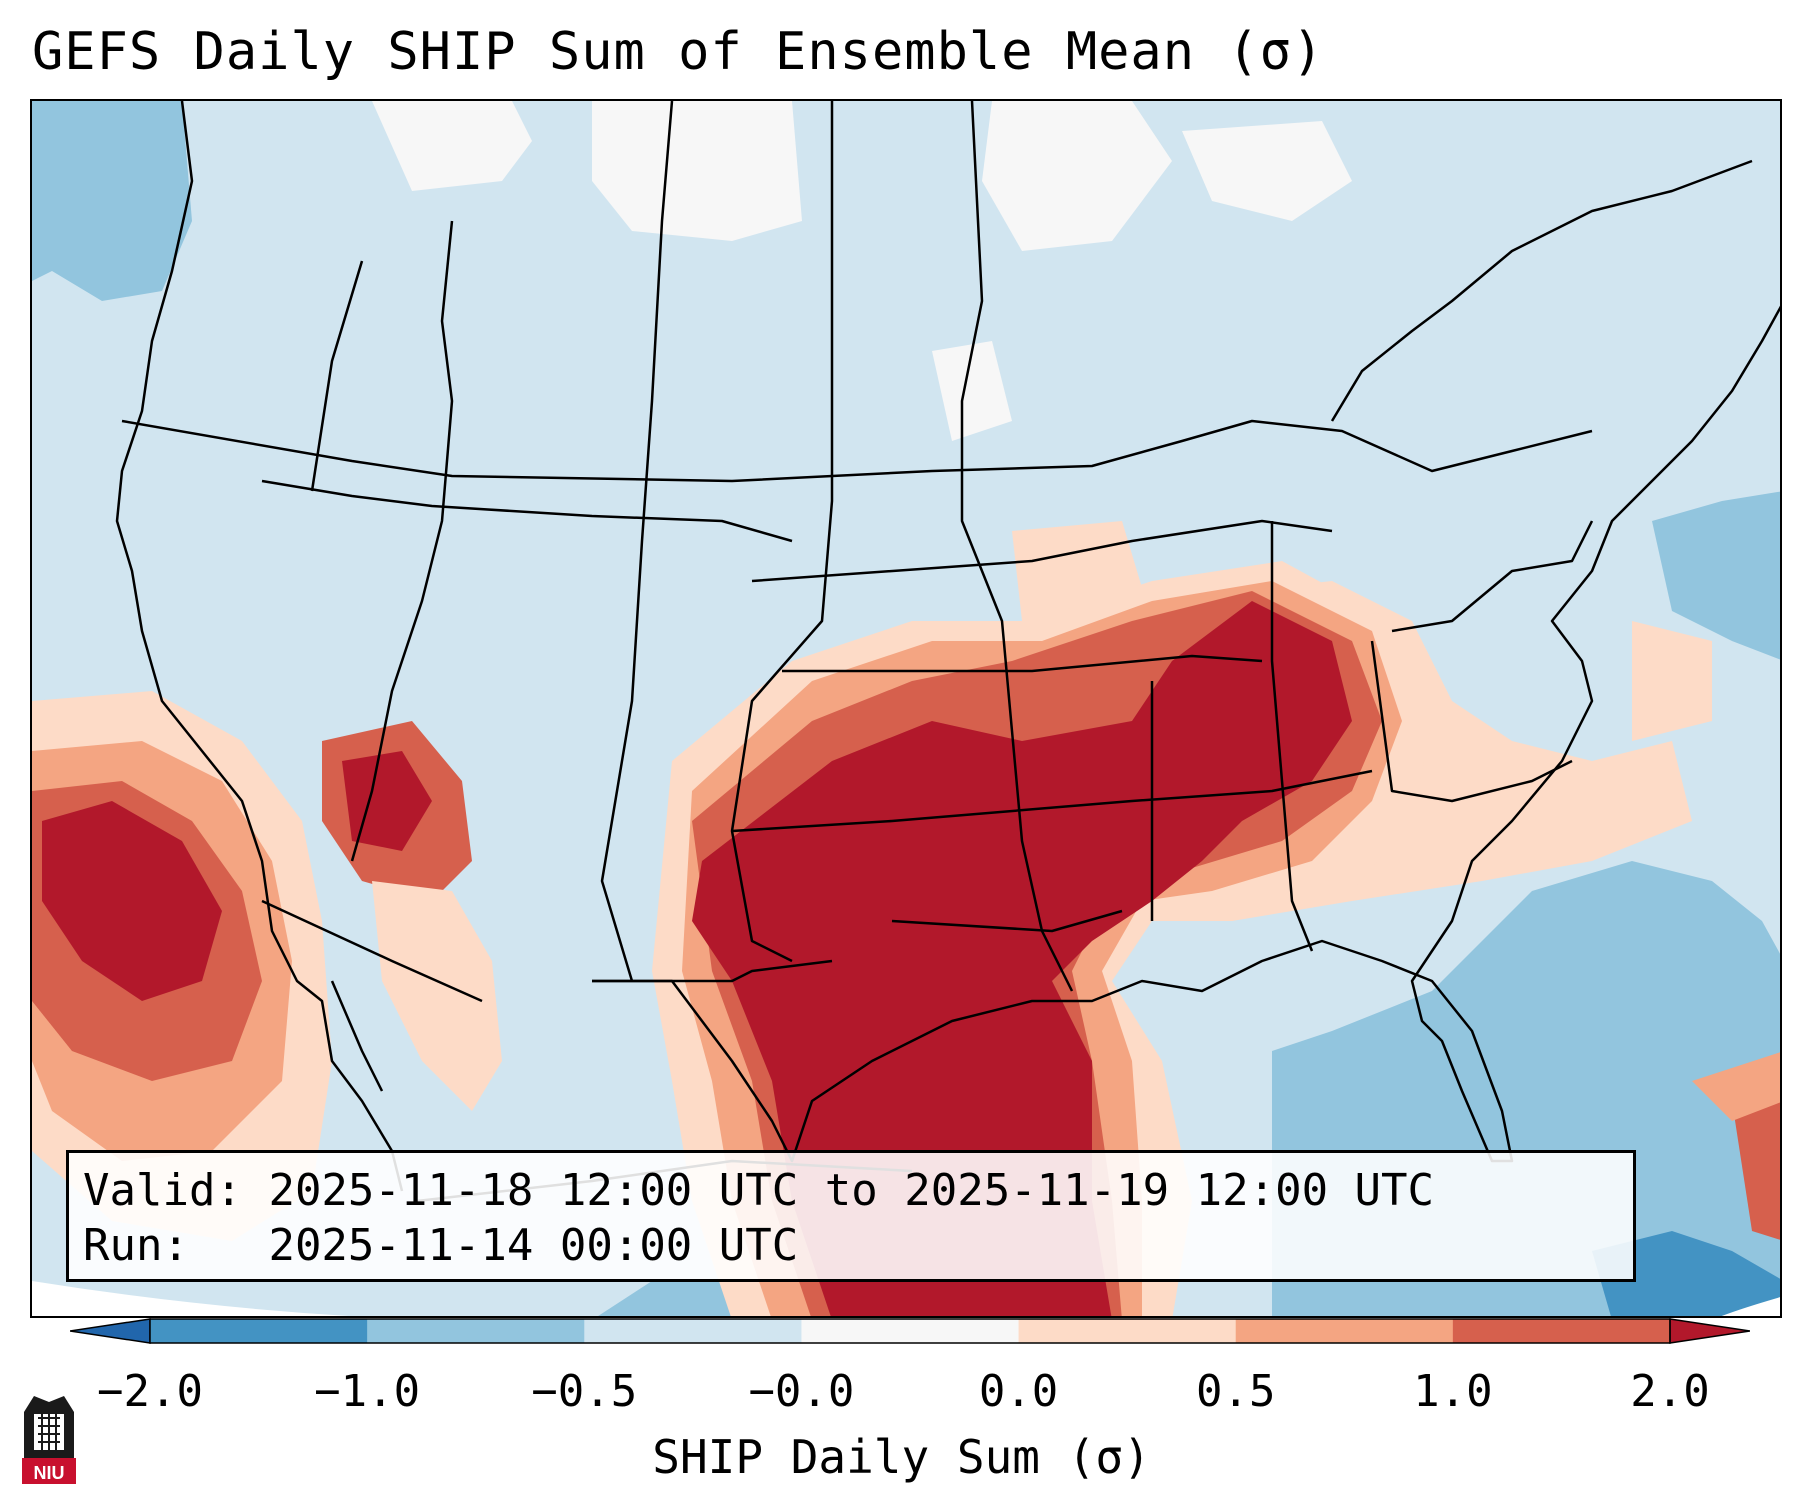 The height and width of the screenshot is (1506, 1803). What do you see at coordinates (901, 1457) in the screenshot?
I see `colorbar-label: SHIP Daily Sum (σ)` at bounding box center [901, 1457].